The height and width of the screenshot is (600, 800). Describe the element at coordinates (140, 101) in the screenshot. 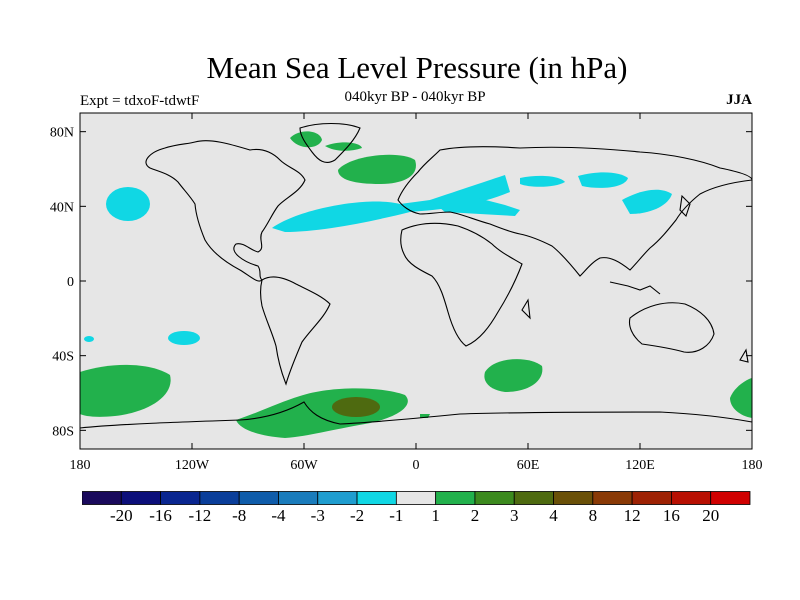

I see `experiment-label: Expt = tdxoF-tdwtF` at that location.